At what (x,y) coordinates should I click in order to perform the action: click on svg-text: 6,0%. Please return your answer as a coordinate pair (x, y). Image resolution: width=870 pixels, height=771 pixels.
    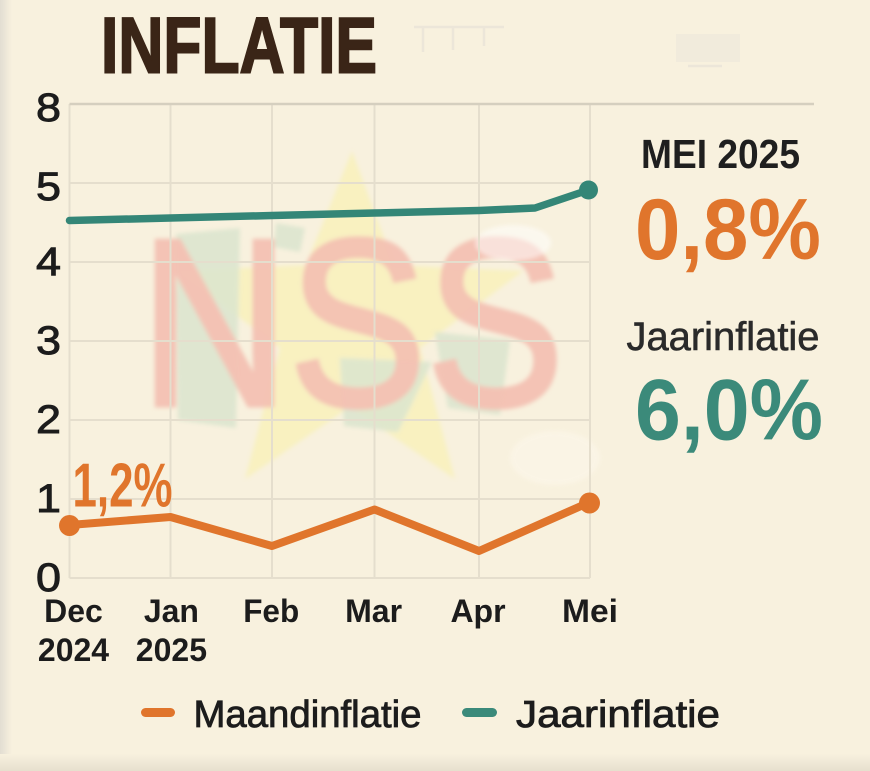
    Looking at the image, I should click on (729, 411).